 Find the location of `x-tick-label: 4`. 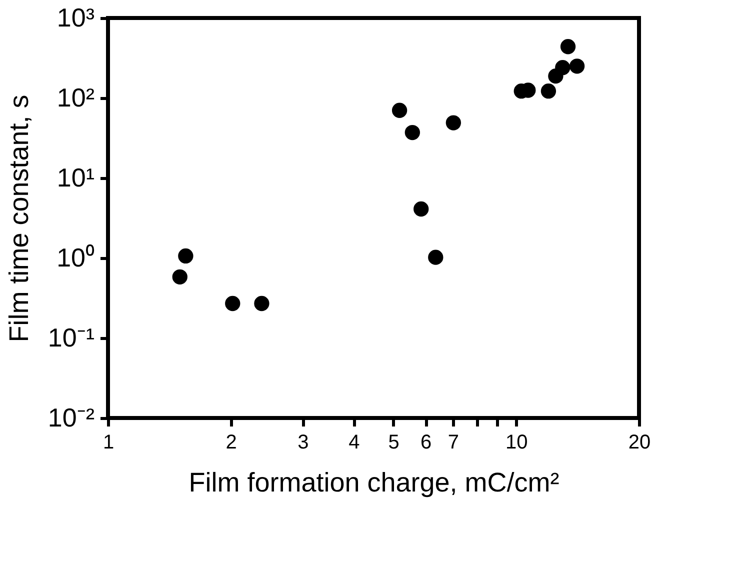

x-tick-label: 4 is located at coordinates (354, 443).